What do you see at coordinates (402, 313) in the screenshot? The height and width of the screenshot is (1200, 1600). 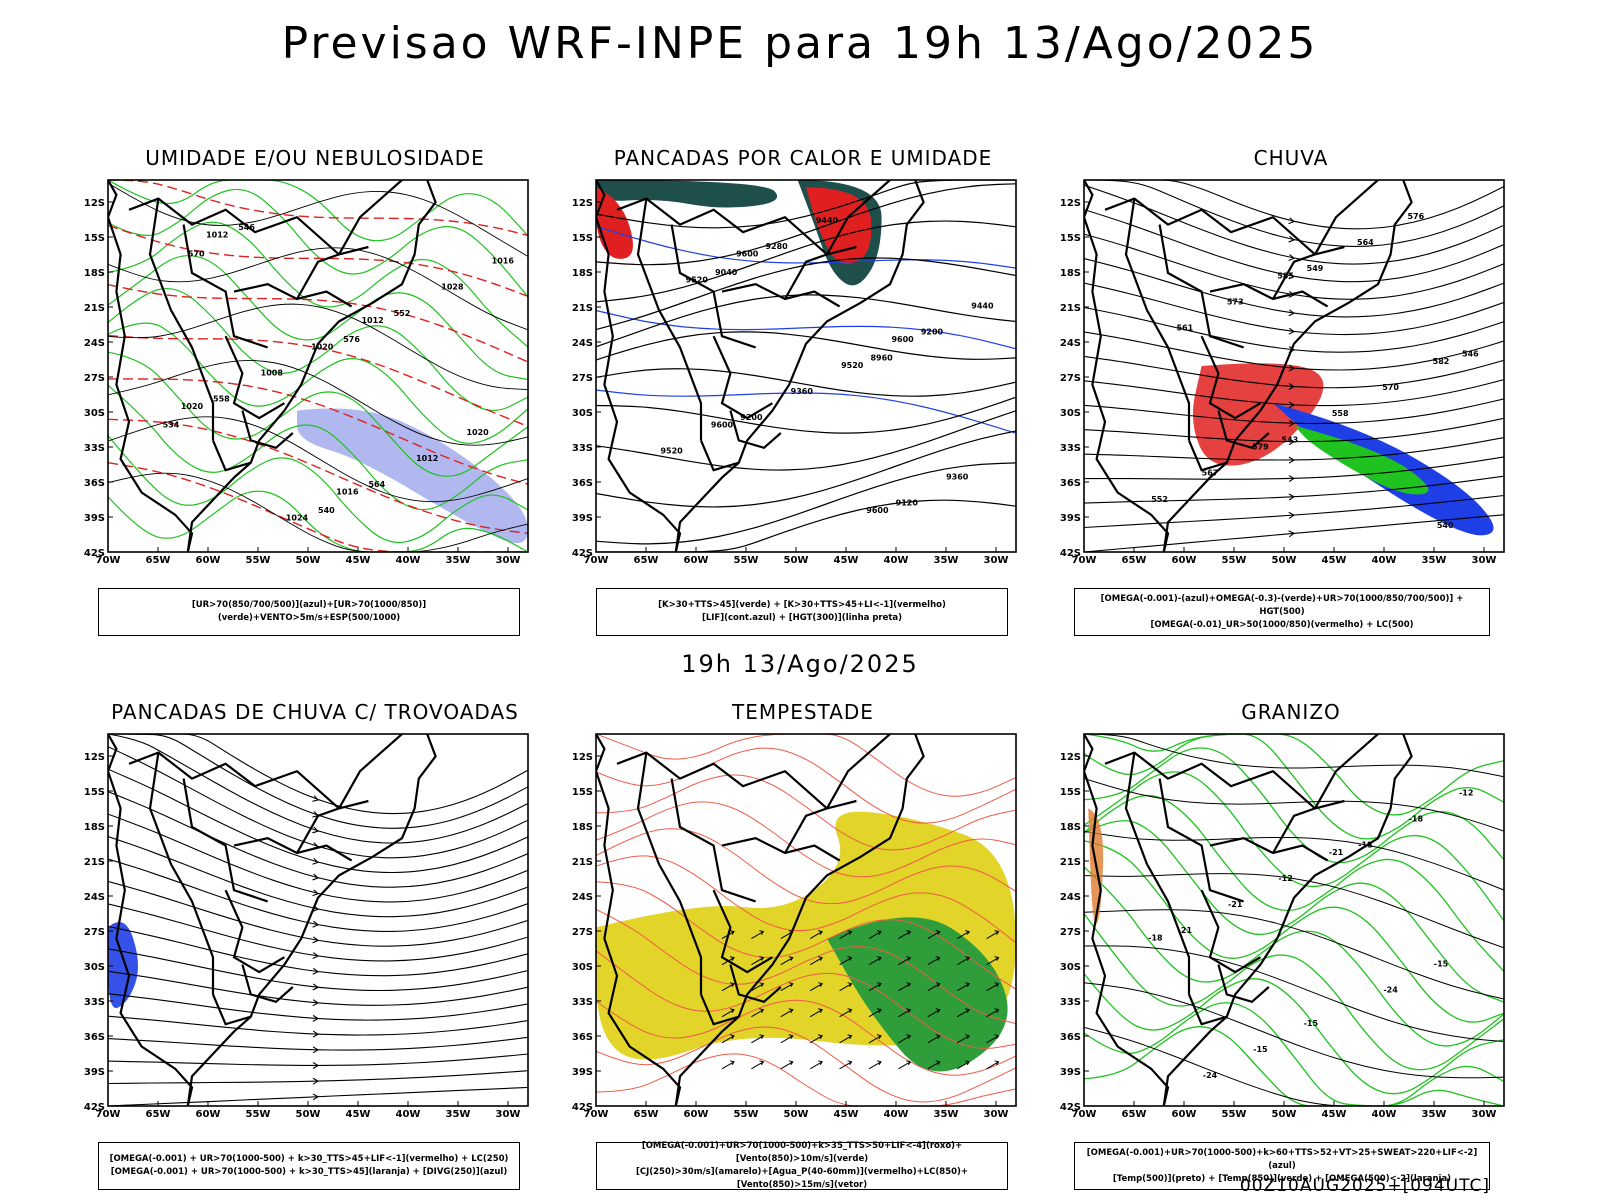 I see `contour-label: 552` at bounding box center [402, 313].